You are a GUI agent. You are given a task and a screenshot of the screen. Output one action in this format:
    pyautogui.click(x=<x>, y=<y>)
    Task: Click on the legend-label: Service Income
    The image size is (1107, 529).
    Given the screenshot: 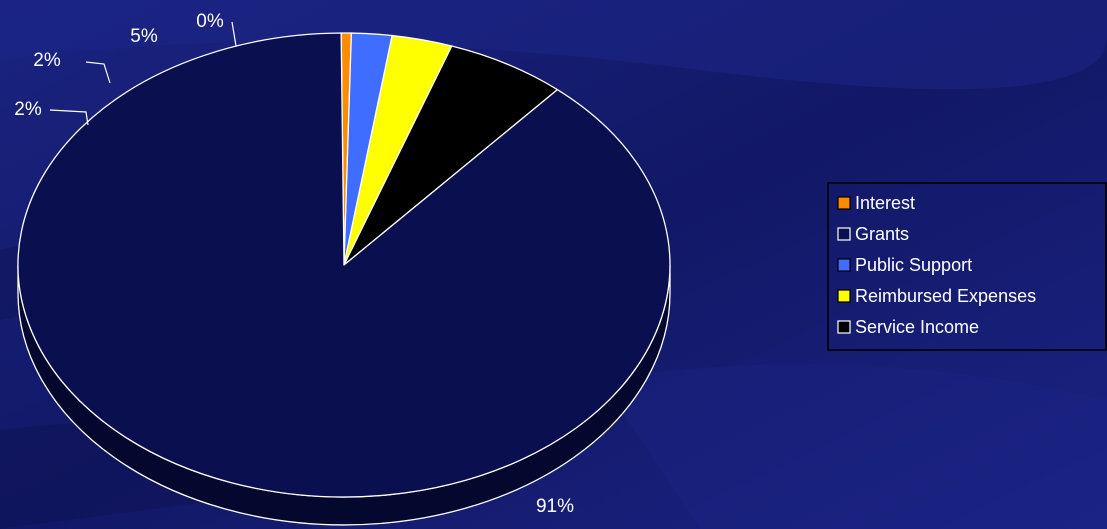 What is the action you would take?
    pyautogui.click(x=917, y=327)
    